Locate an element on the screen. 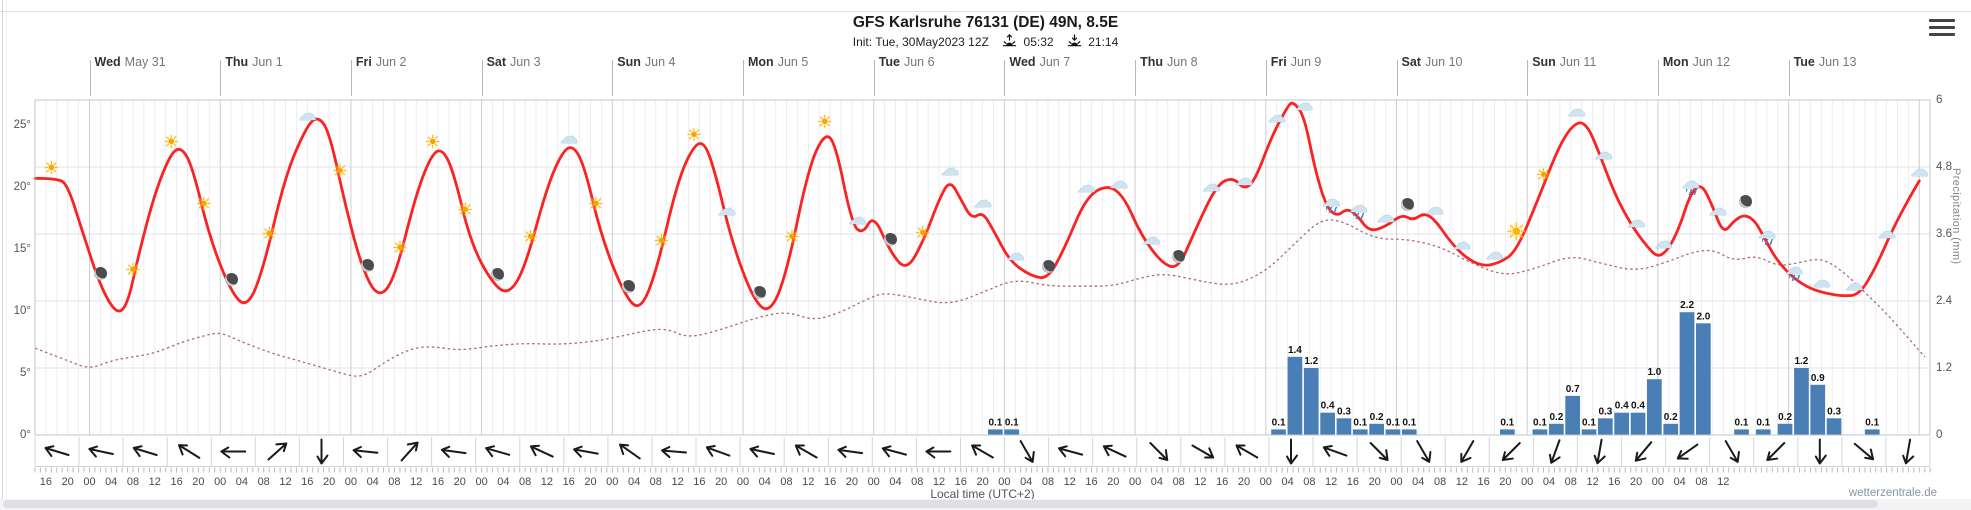 The image size is (1971, 510). weather-icon-rain: ☁ is located at coordinates (1767, 233).